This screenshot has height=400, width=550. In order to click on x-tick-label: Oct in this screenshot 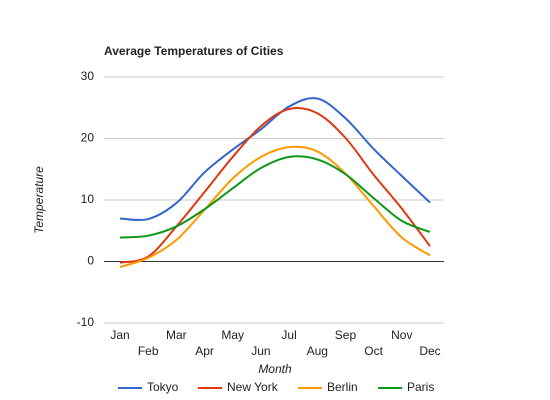, I will do `click(373, 351)`.